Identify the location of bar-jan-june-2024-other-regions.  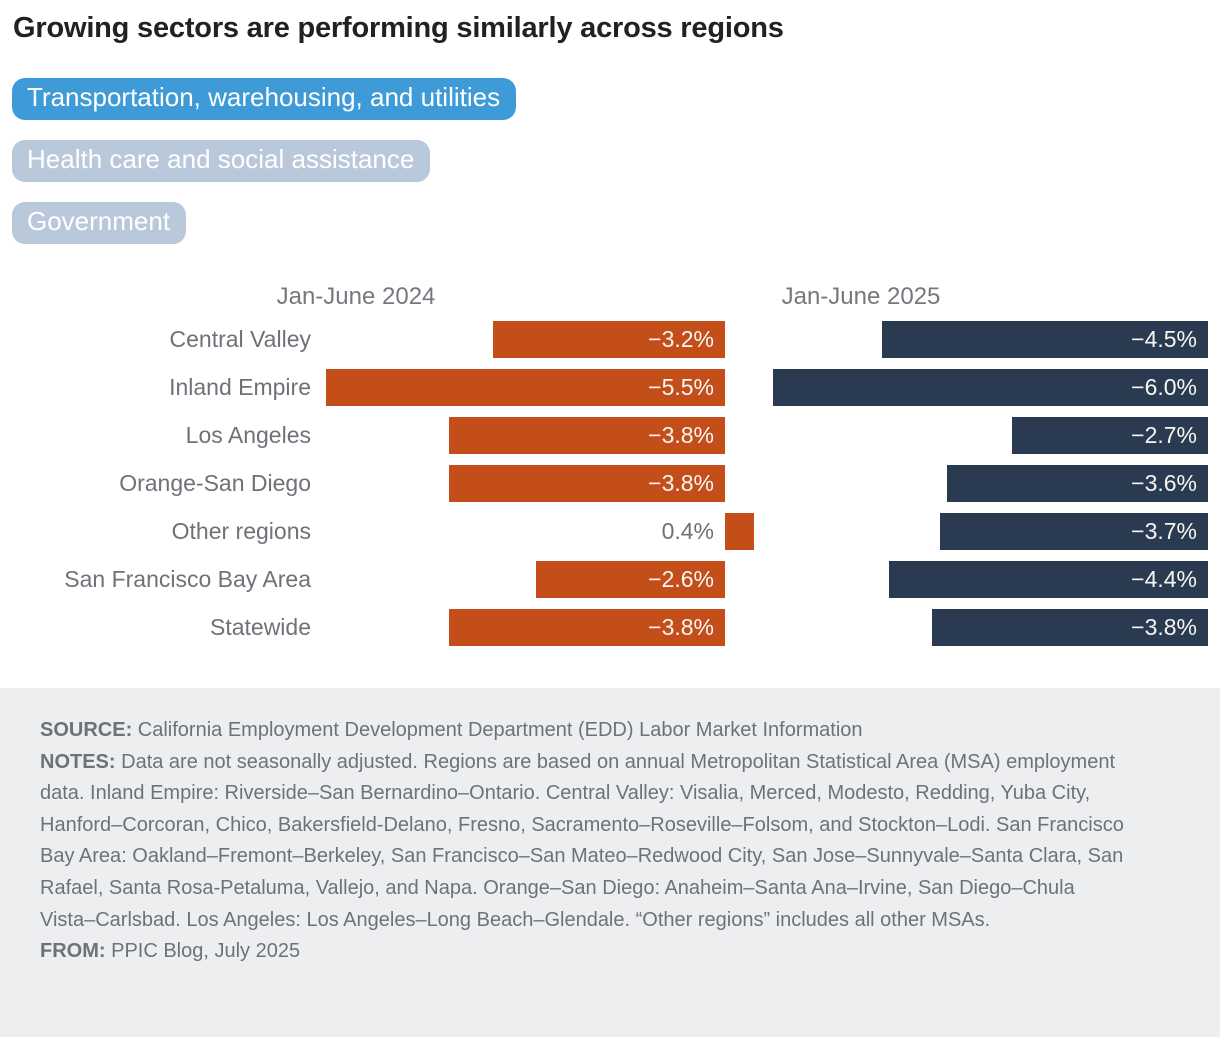
(739, 531).